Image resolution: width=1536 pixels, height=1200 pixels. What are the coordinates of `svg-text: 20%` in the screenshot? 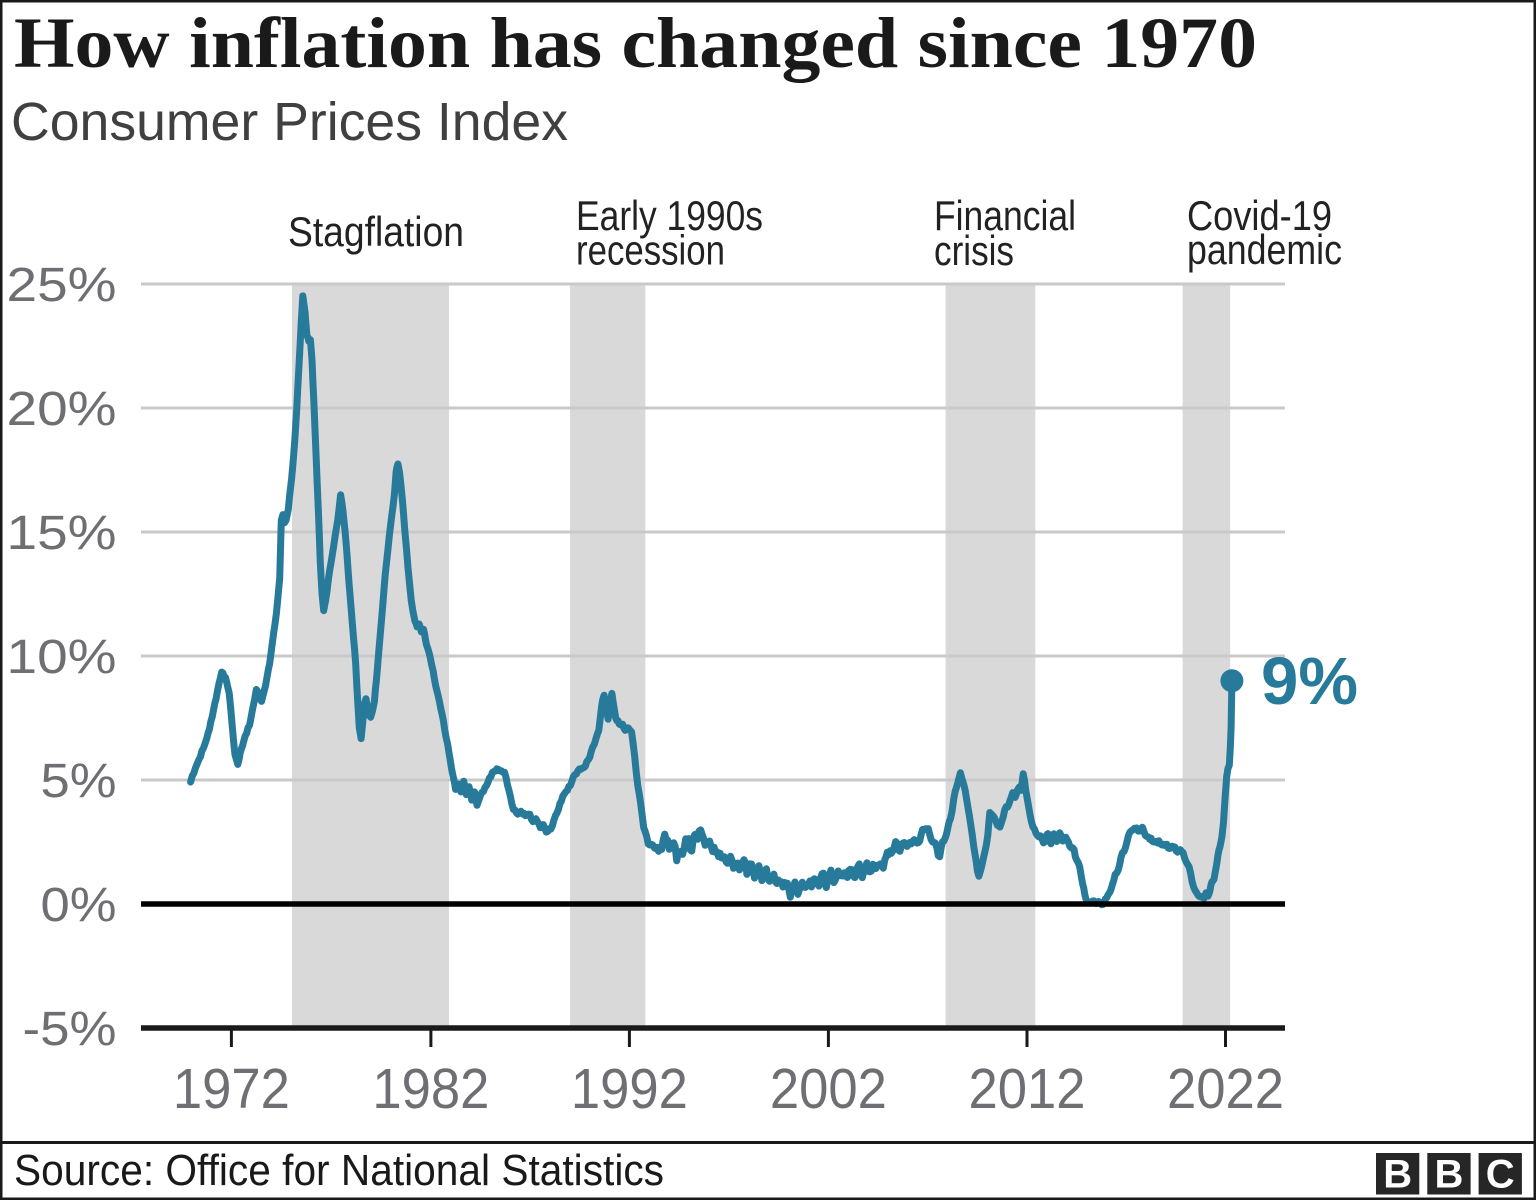 It's located at (62, 409).